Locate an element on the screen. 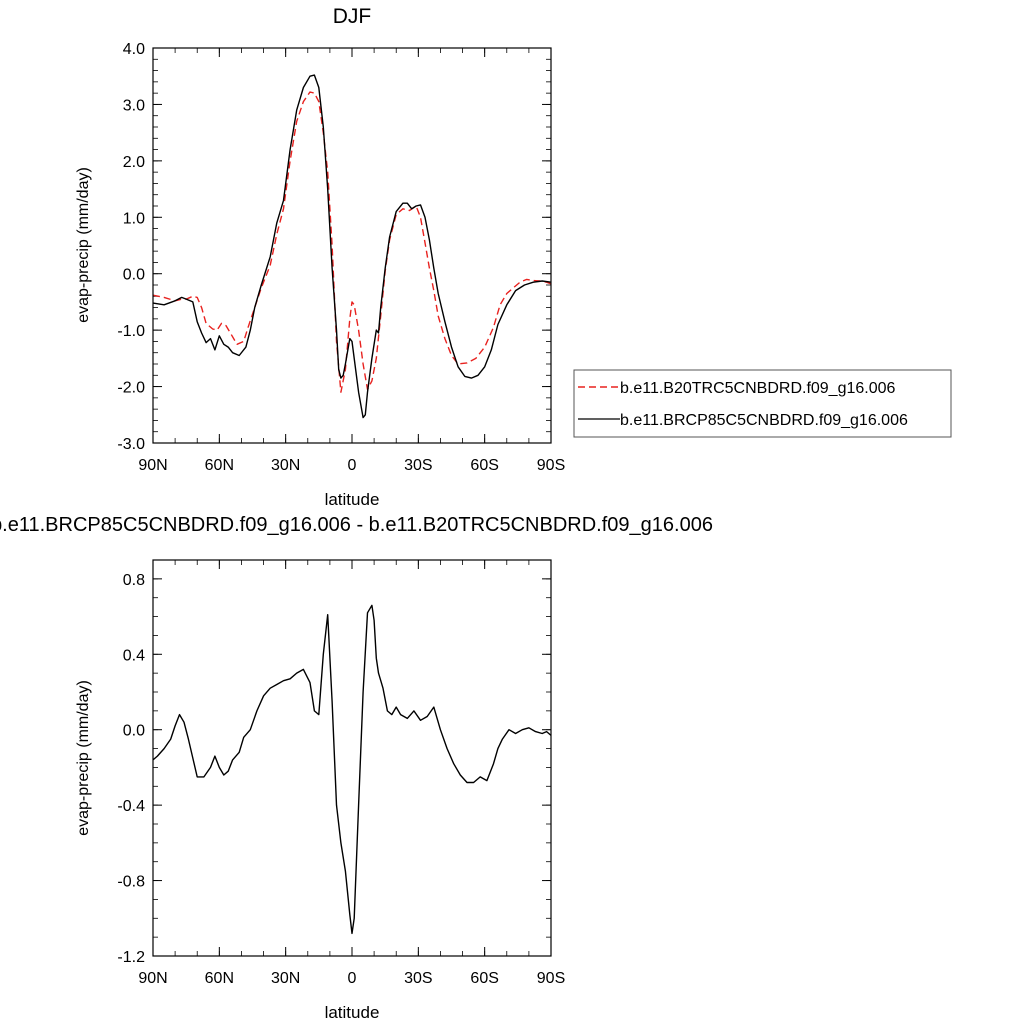 The image size is (1024, 1024). series-line-rcp85 is located at coordinates (352, 246).